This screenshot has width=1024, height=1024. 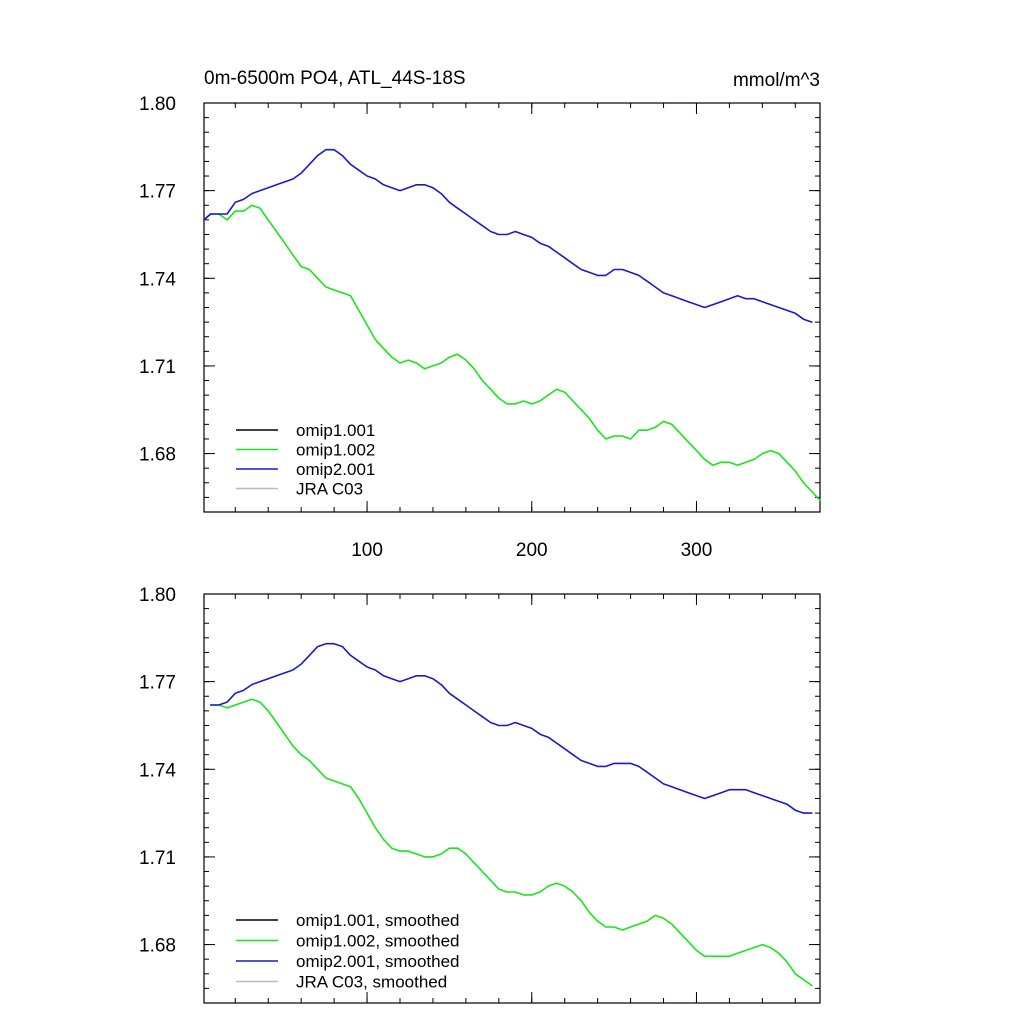 What do you see at coordinates (371, 982) in the screenshot?
I see `legend-label: JRA C03, smoothed` at bounding box center [371, 982].